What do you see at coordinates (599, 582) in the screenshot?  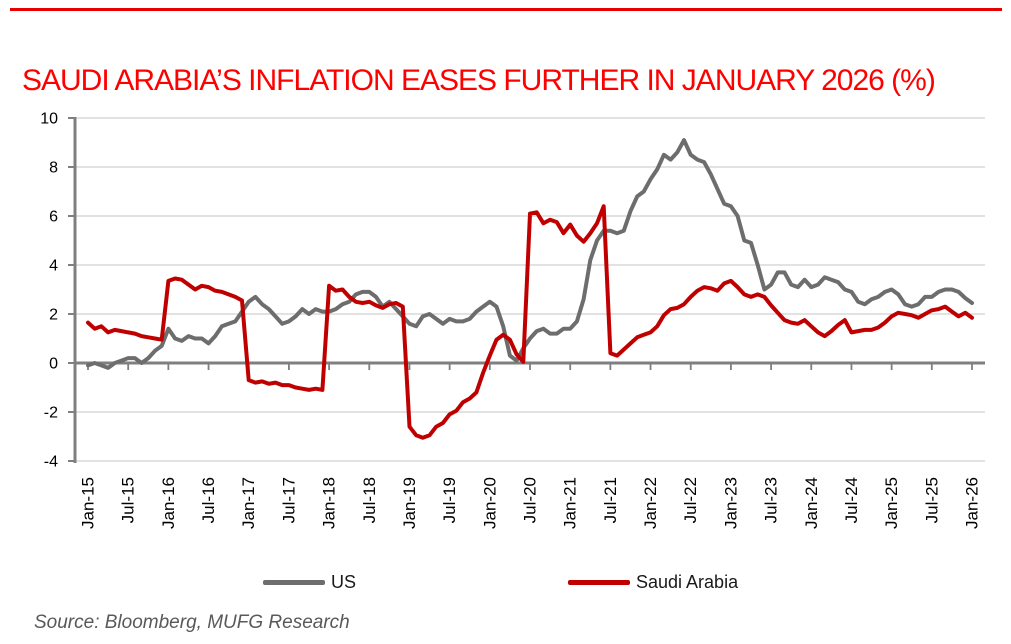 I see `saudi-arabia-line-swatch` at bounding box center [599, 582].